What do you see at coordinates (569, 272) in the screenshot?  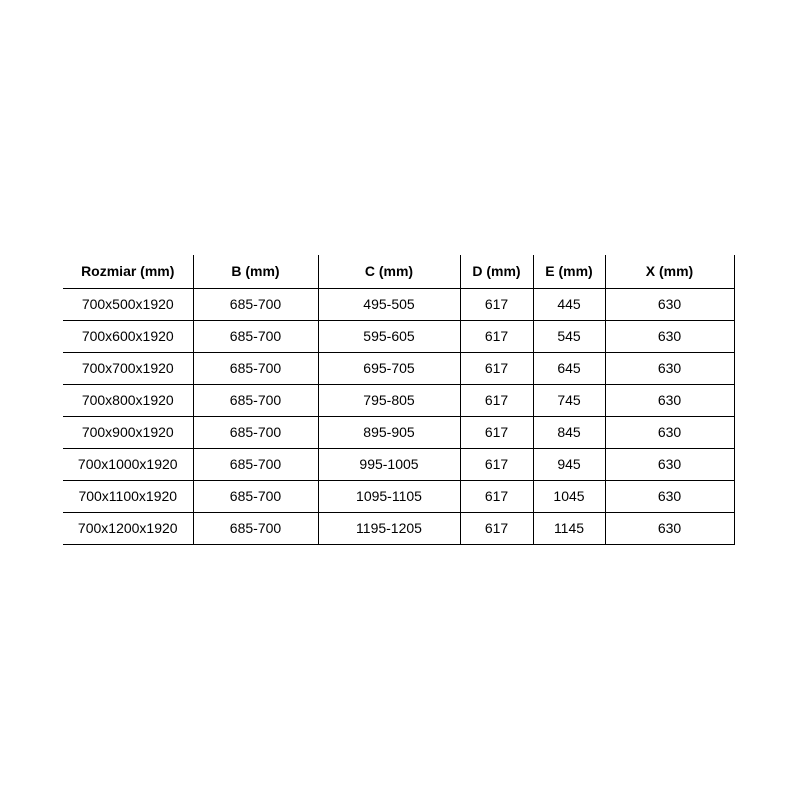 I see `column-header: E (mm)` at bounding box center [569, 272].